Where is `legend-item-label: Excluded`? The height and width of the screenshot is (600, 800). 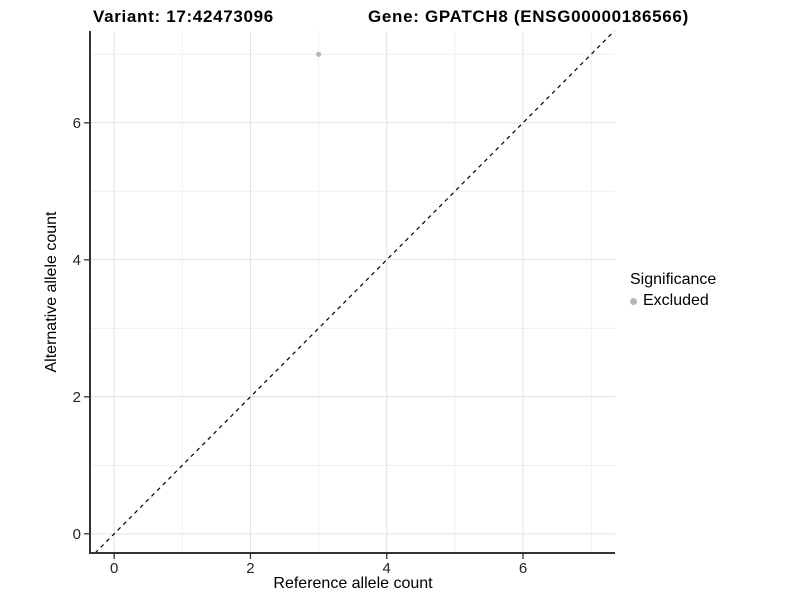
legend-item-label: Excluded is located at coordinates (676, 300).